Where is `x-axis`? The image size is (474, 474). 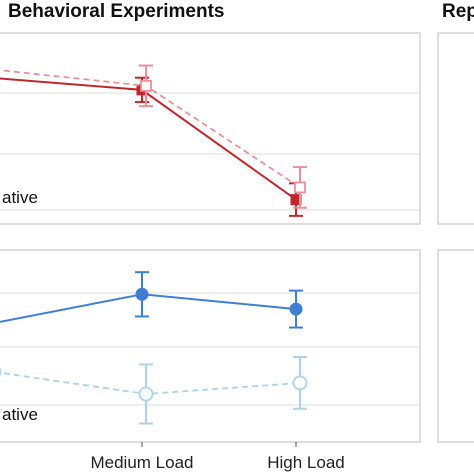 x-axis is located at coordinates (219, 444).